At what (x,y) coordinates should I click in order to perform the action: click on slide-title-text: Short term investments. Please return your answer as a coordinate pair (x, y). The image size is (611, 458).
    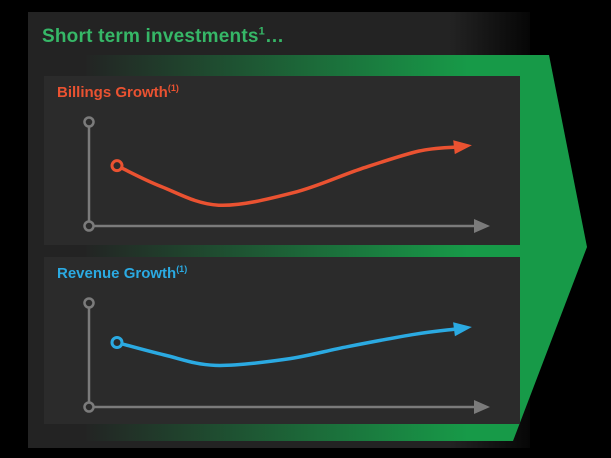
    Looking at the image, I should click on (150, 36).